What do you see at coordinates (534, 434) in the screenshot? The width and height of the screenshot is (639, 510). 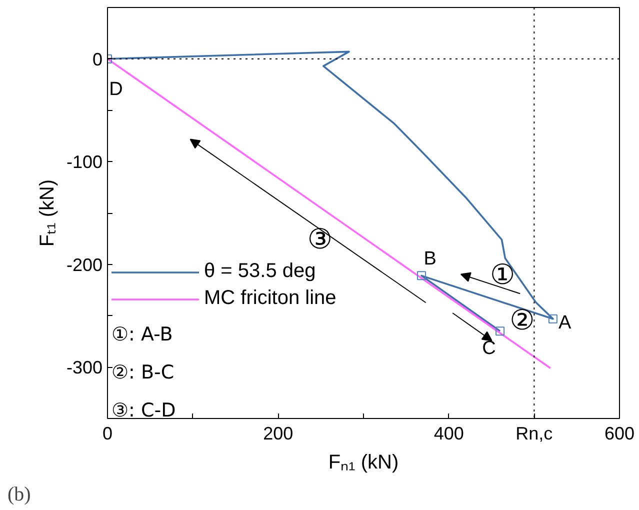 I see `x-tick-label: Rn,c` at bounding box center [534, 434].